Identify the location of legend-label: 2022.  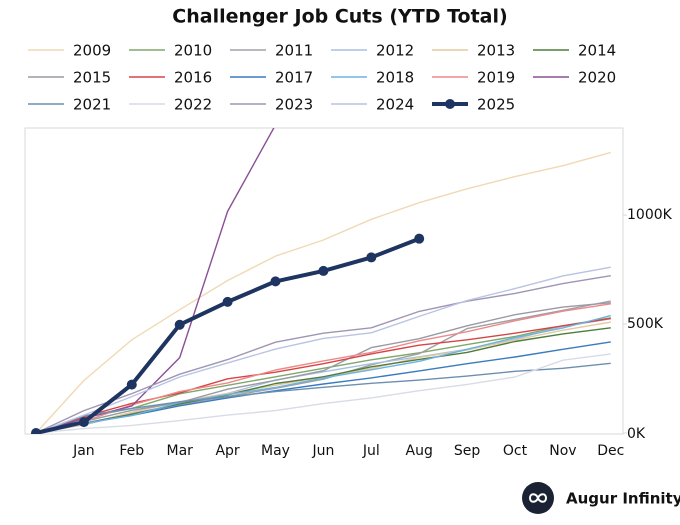
(193, 105).